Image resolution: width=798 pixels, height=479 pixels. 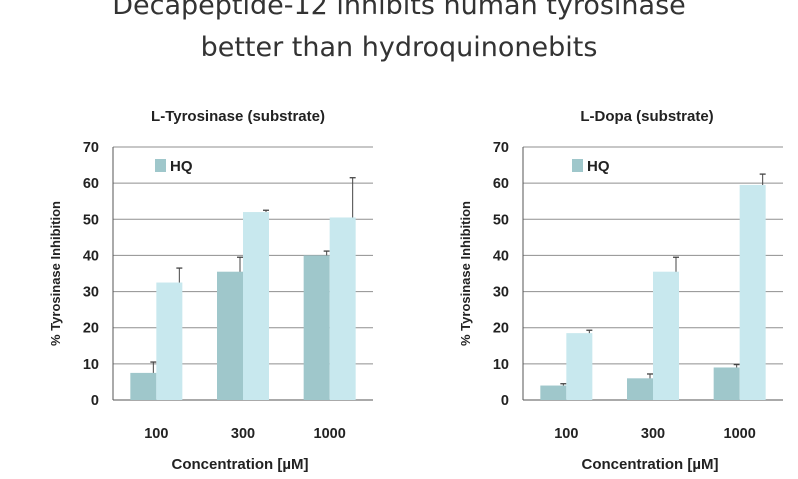 I want to click on page-title-line1: Decapeptide-12 inhibits human tyrosinase, so click(x=399, y=10).